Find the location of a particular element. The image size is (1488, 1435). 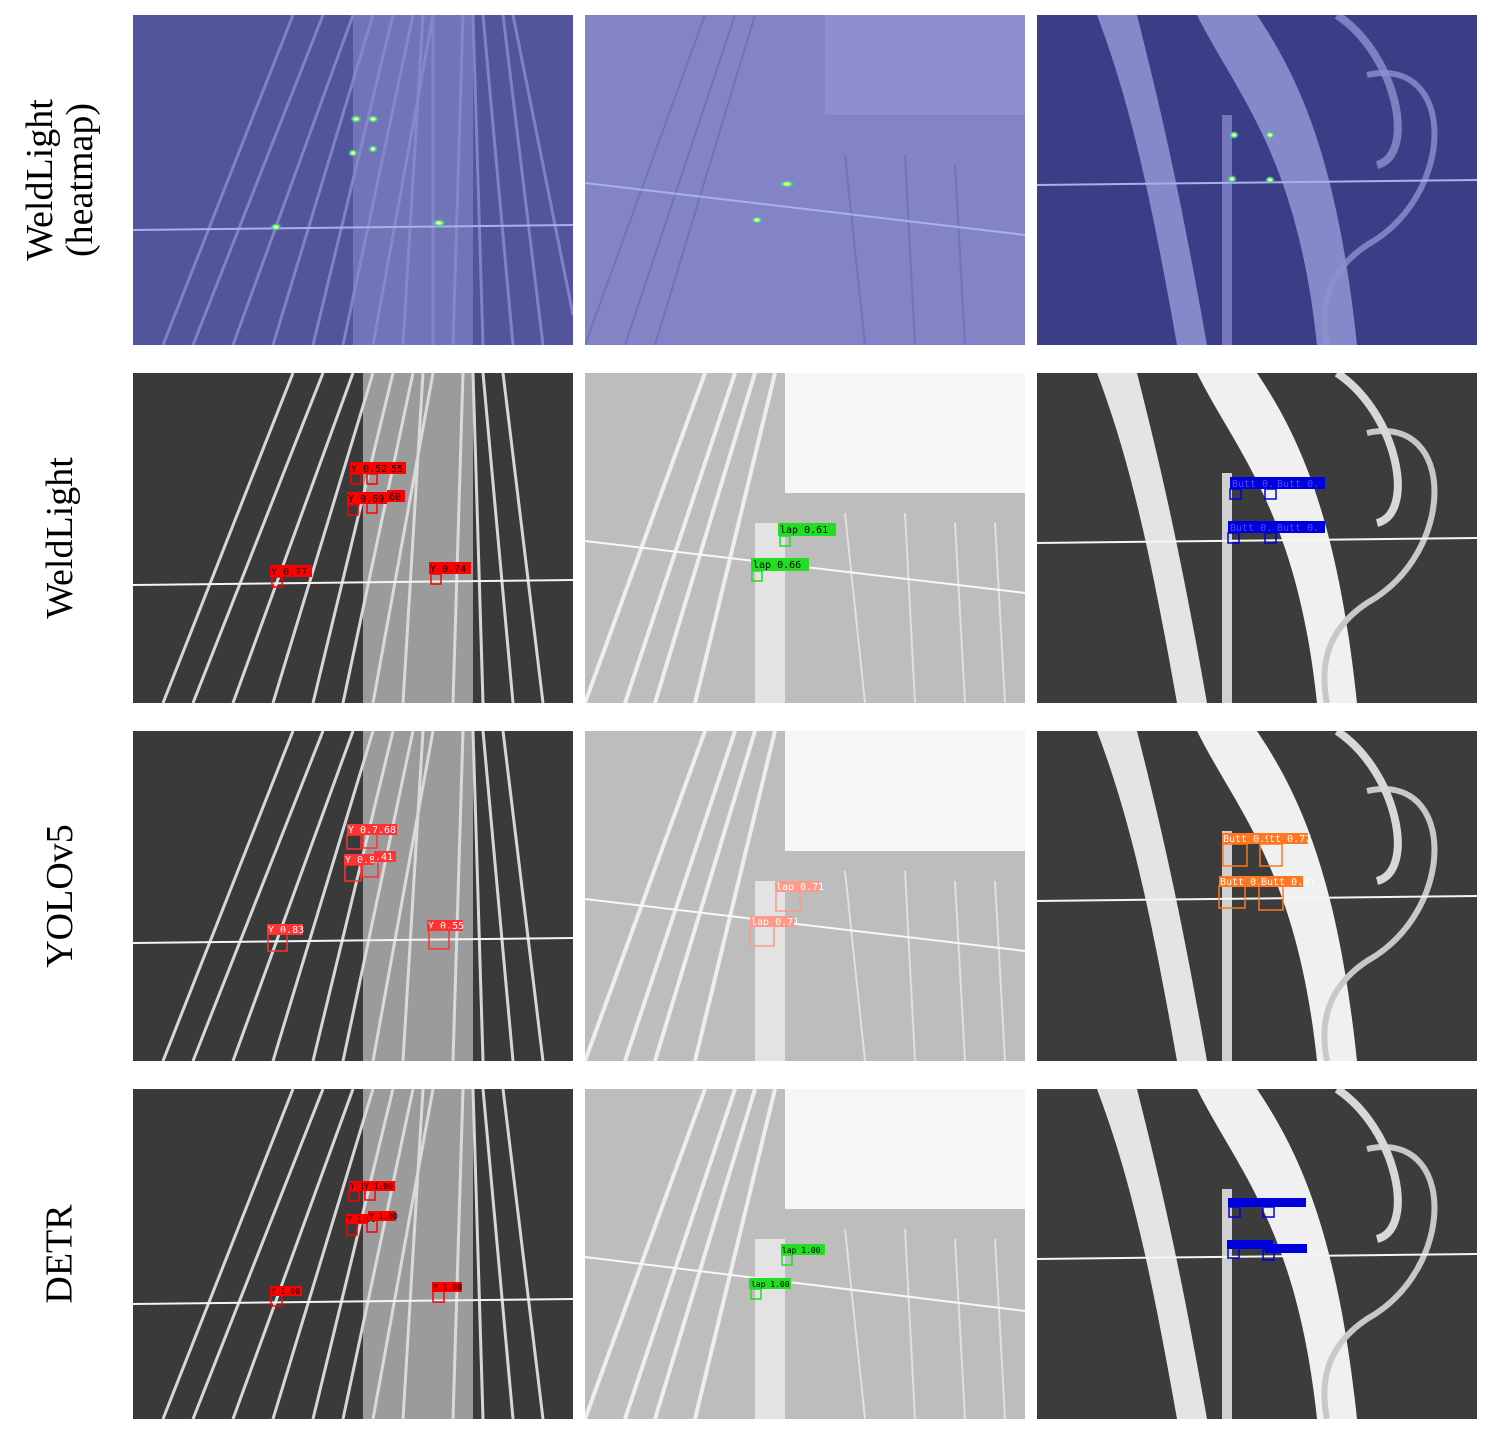

yolov5-panel-1: Y 0.74 .68 Y 0.80 .41 Y 0.83 Y 0.55 is located at coordinates (353, 896).